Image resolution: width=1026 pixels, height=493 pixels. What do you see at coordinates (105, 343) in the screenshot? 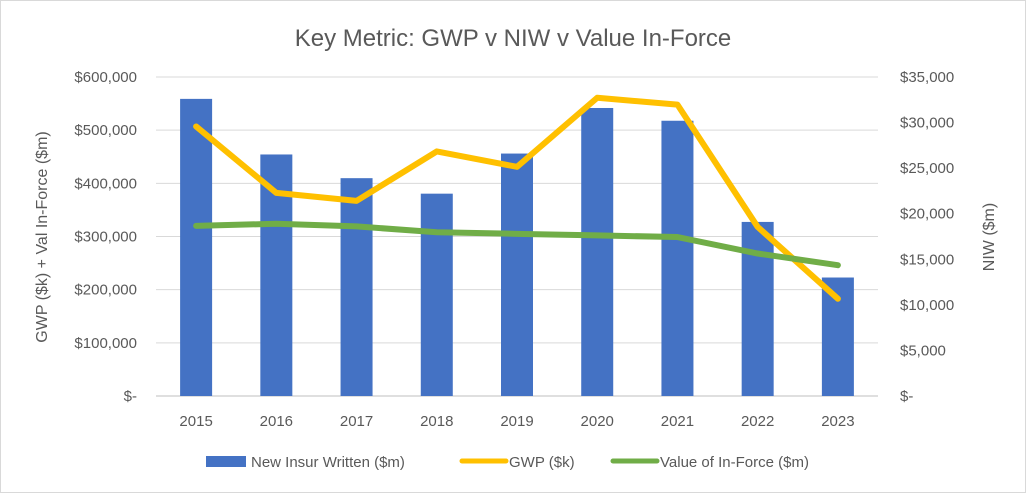
I see `left-tick-label: $100,000` at bounding box center [105, 343].